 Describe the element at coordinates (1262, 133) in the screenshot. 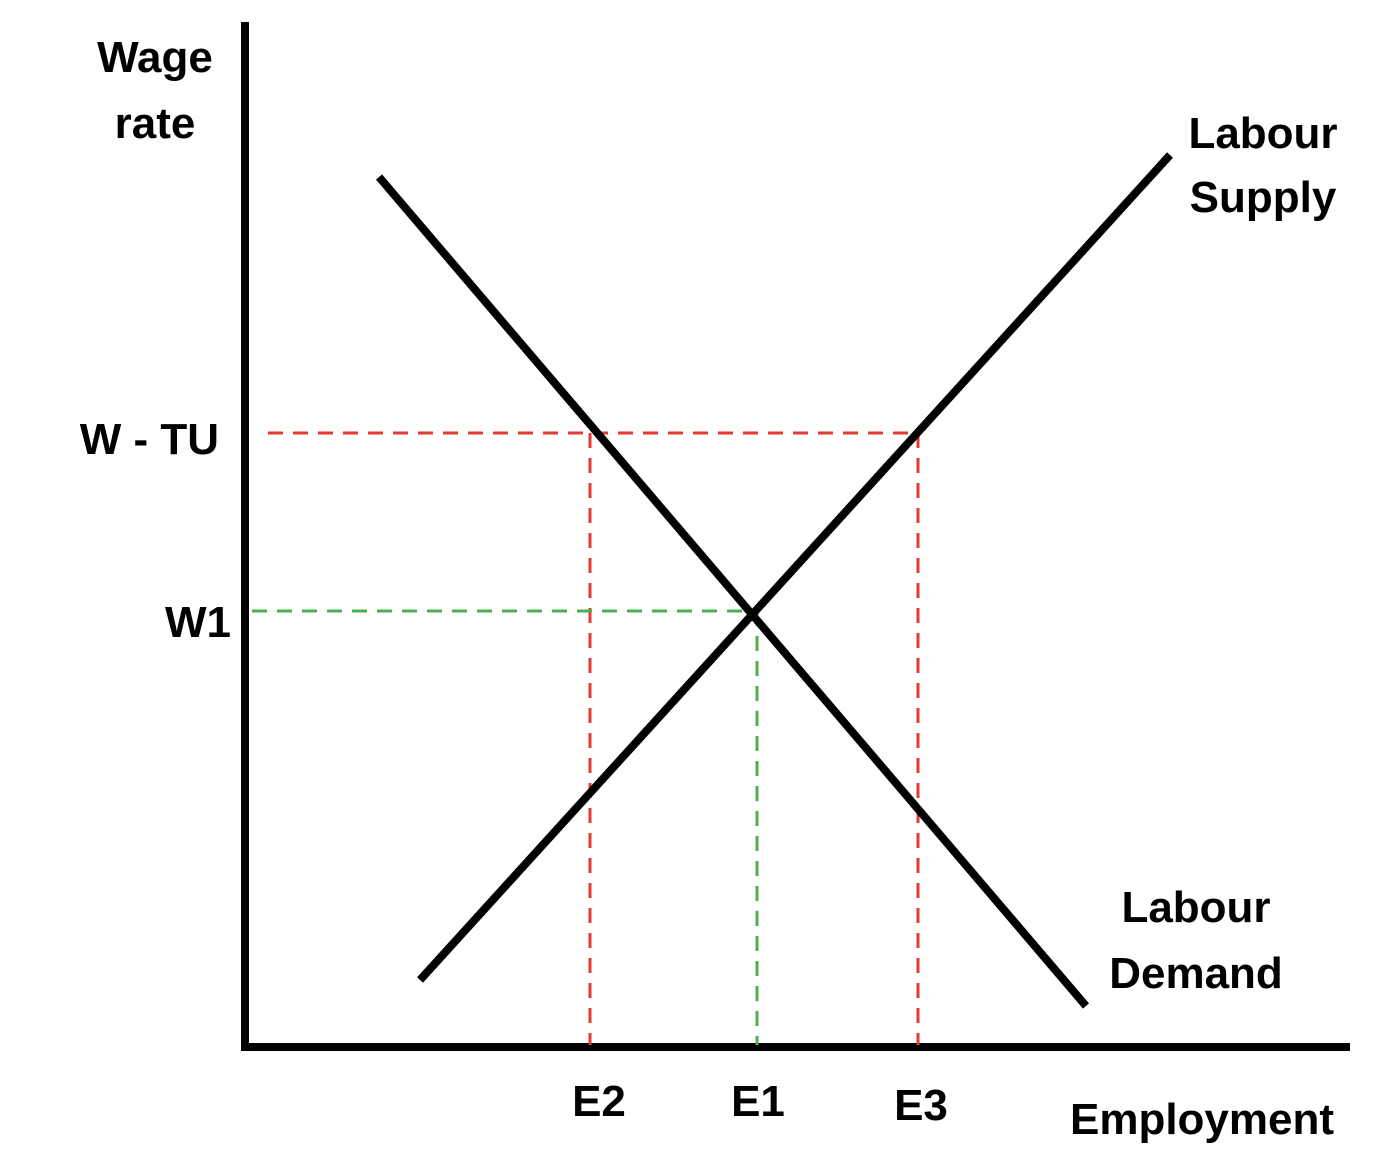

I see `supply-label-line1: Labour` at that location.